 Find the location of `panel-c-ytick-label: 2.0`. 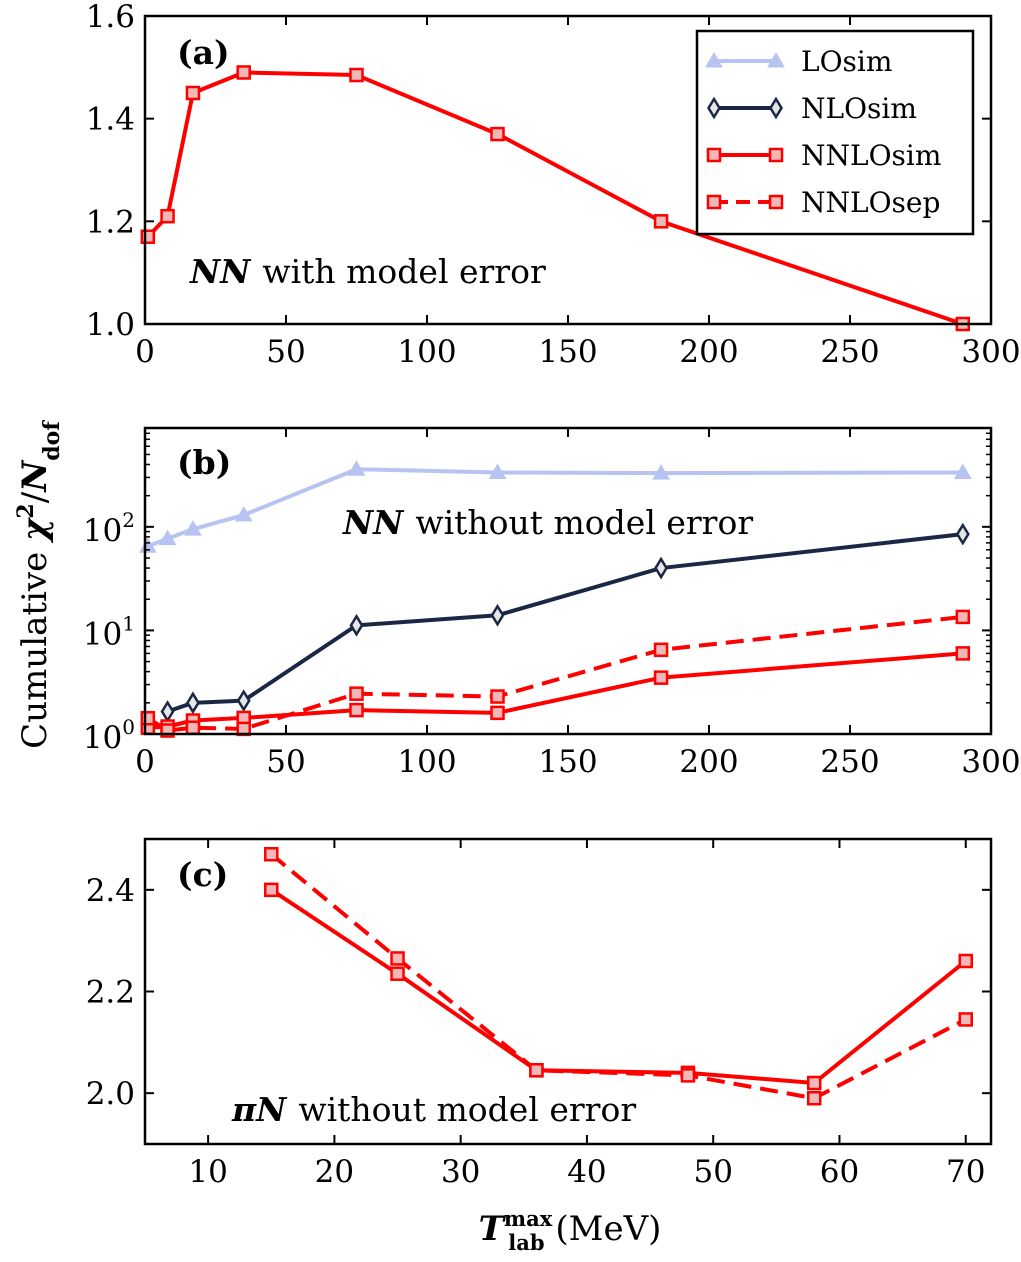

panel-c-ytick-label: 2.0 is located at coordinates (110, 1094).